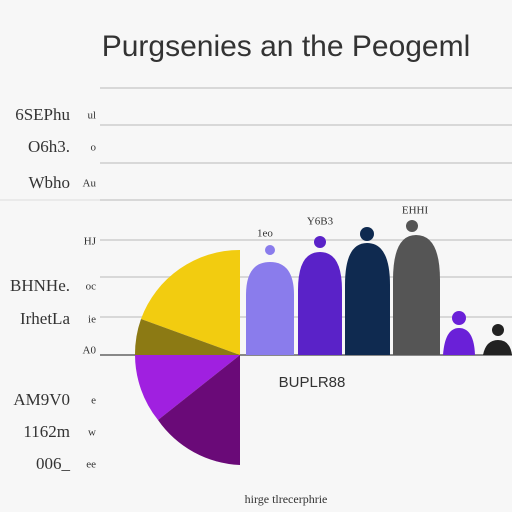 The width and height of the screenshot is (512, 512). I want to click on row-label: BHNHe., so click(40, 285).